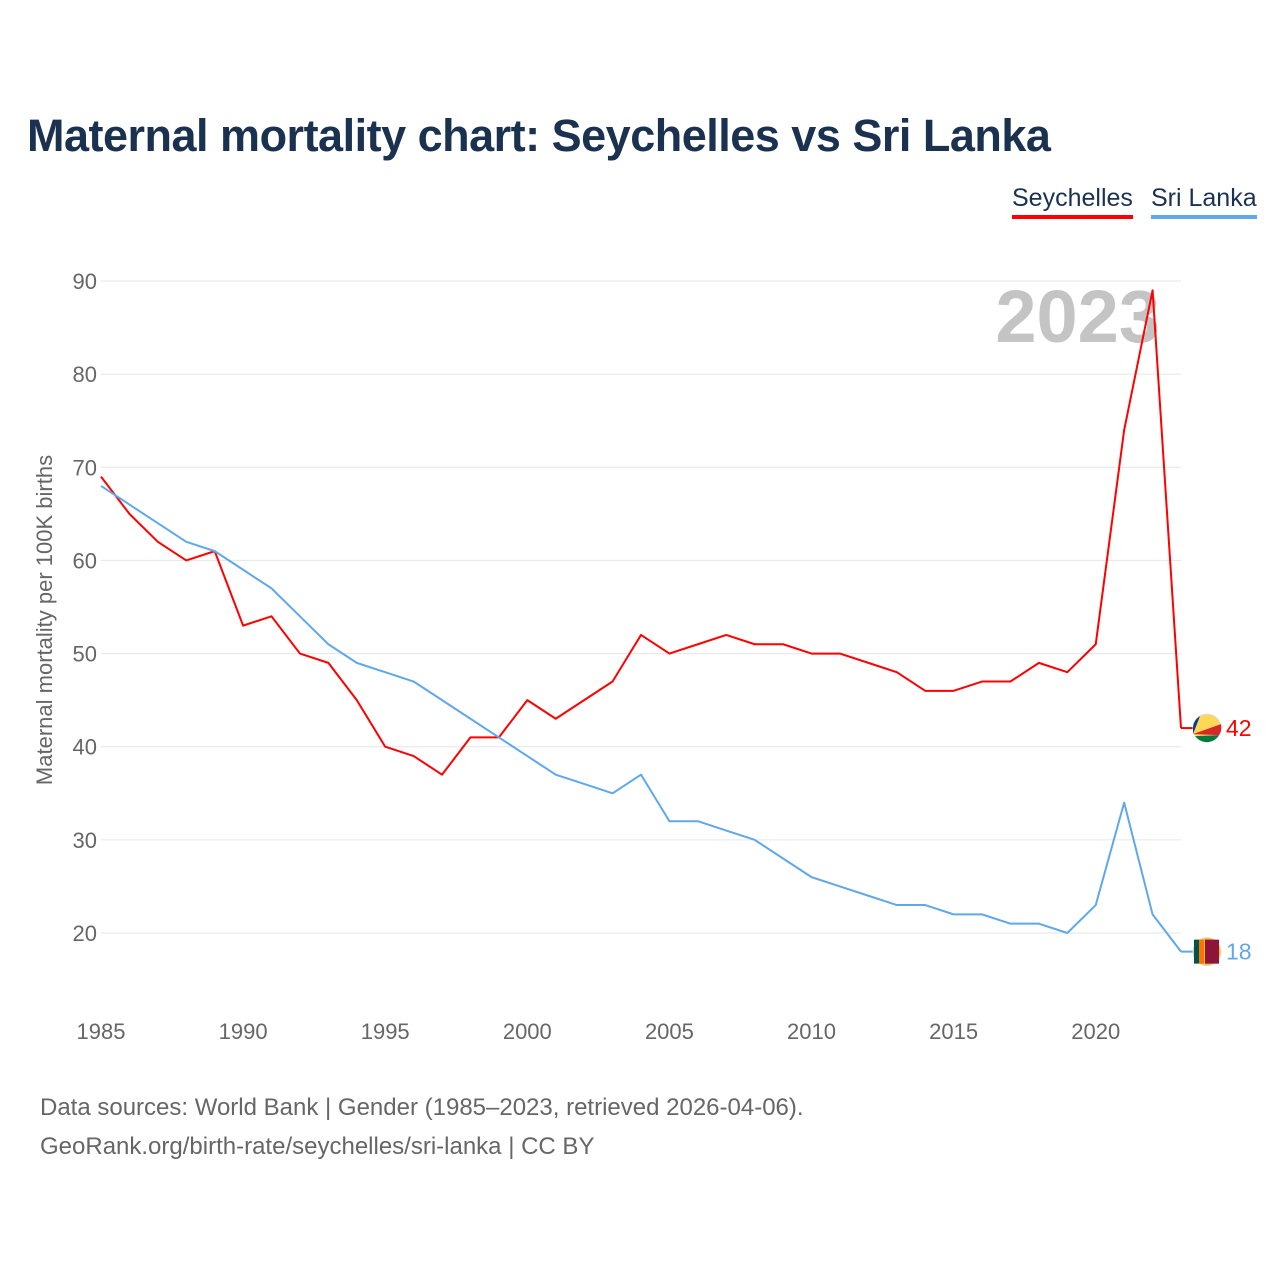  What do you see at coordinates (85, 747) in the screenshot?
I see `y-tick-label: 40` at bounding box center [85, 747].